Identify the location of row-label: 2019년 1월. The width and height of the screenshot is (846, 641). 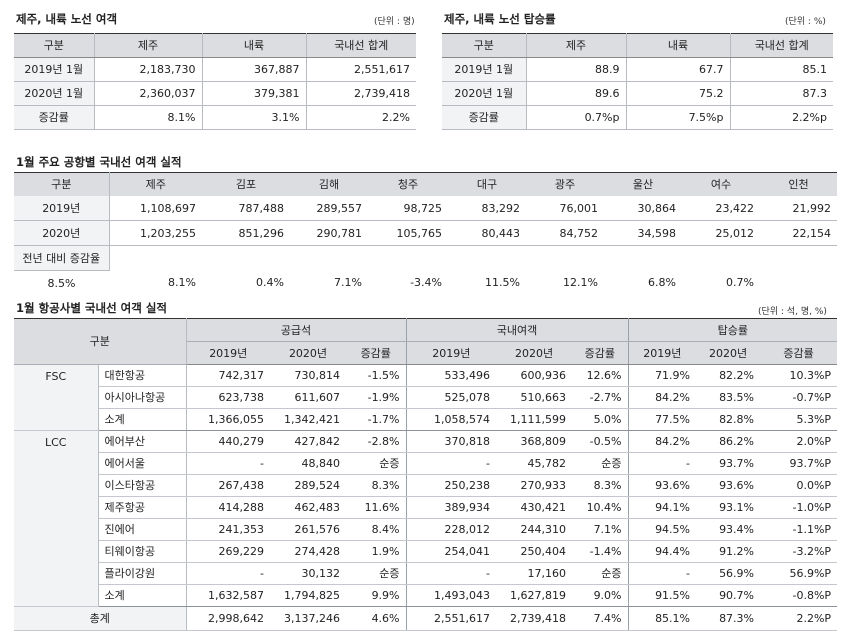
(484, 69).